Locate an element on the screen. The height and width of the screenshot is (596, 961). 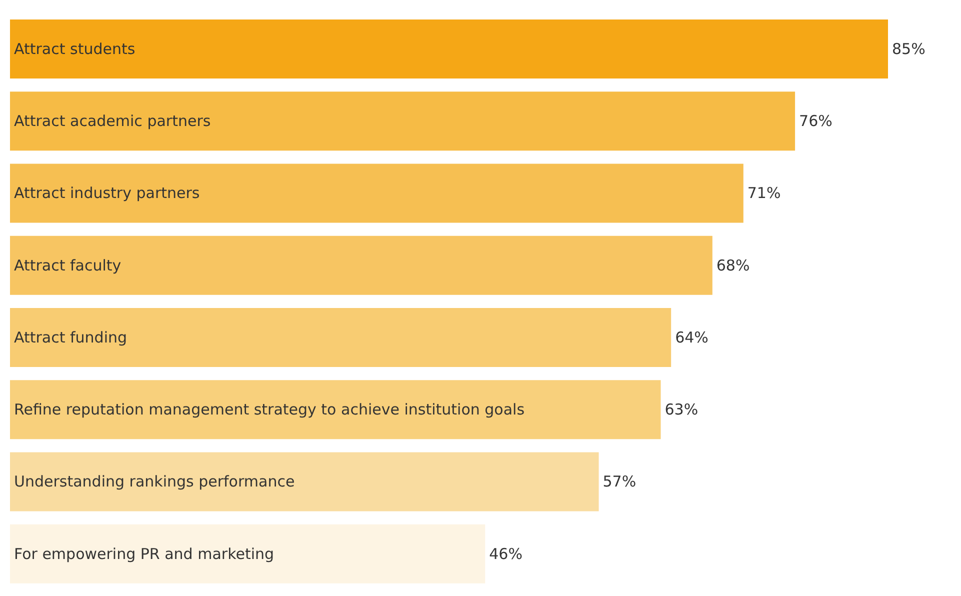
data-label: 57% is located at coordinates (619, 481).